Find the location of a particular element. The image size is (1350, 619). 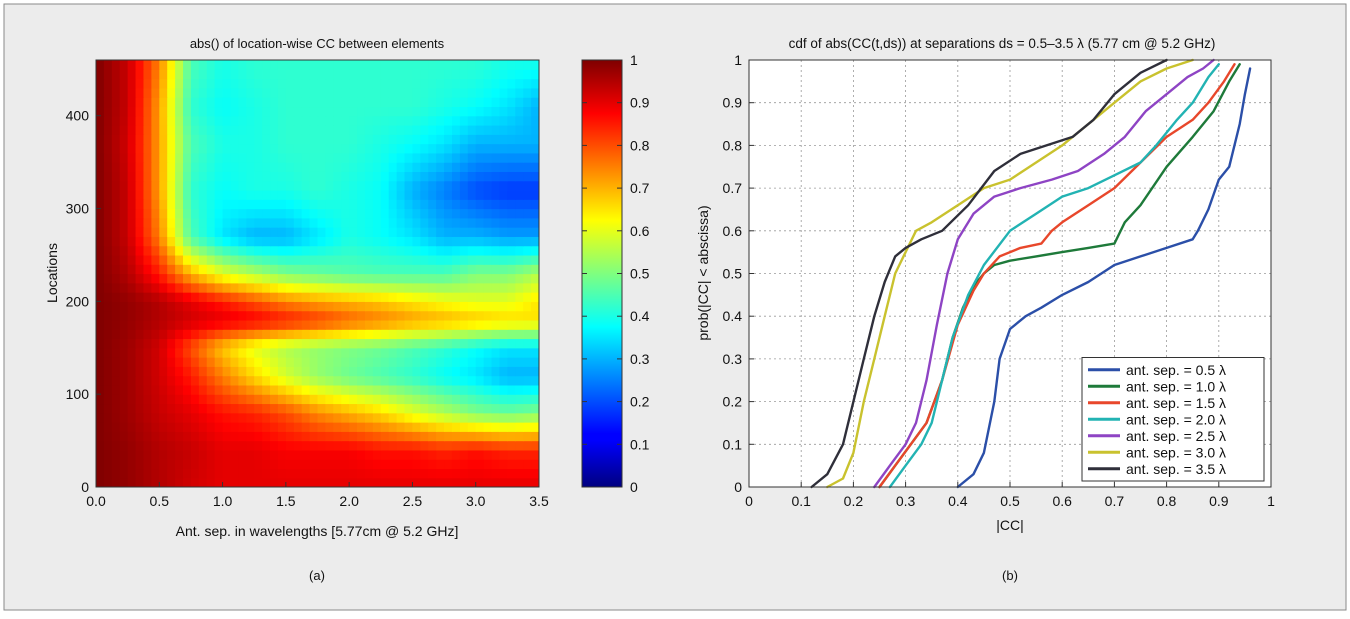

cdf-y-tick-label: 0 is located at coordinates (738, 487).